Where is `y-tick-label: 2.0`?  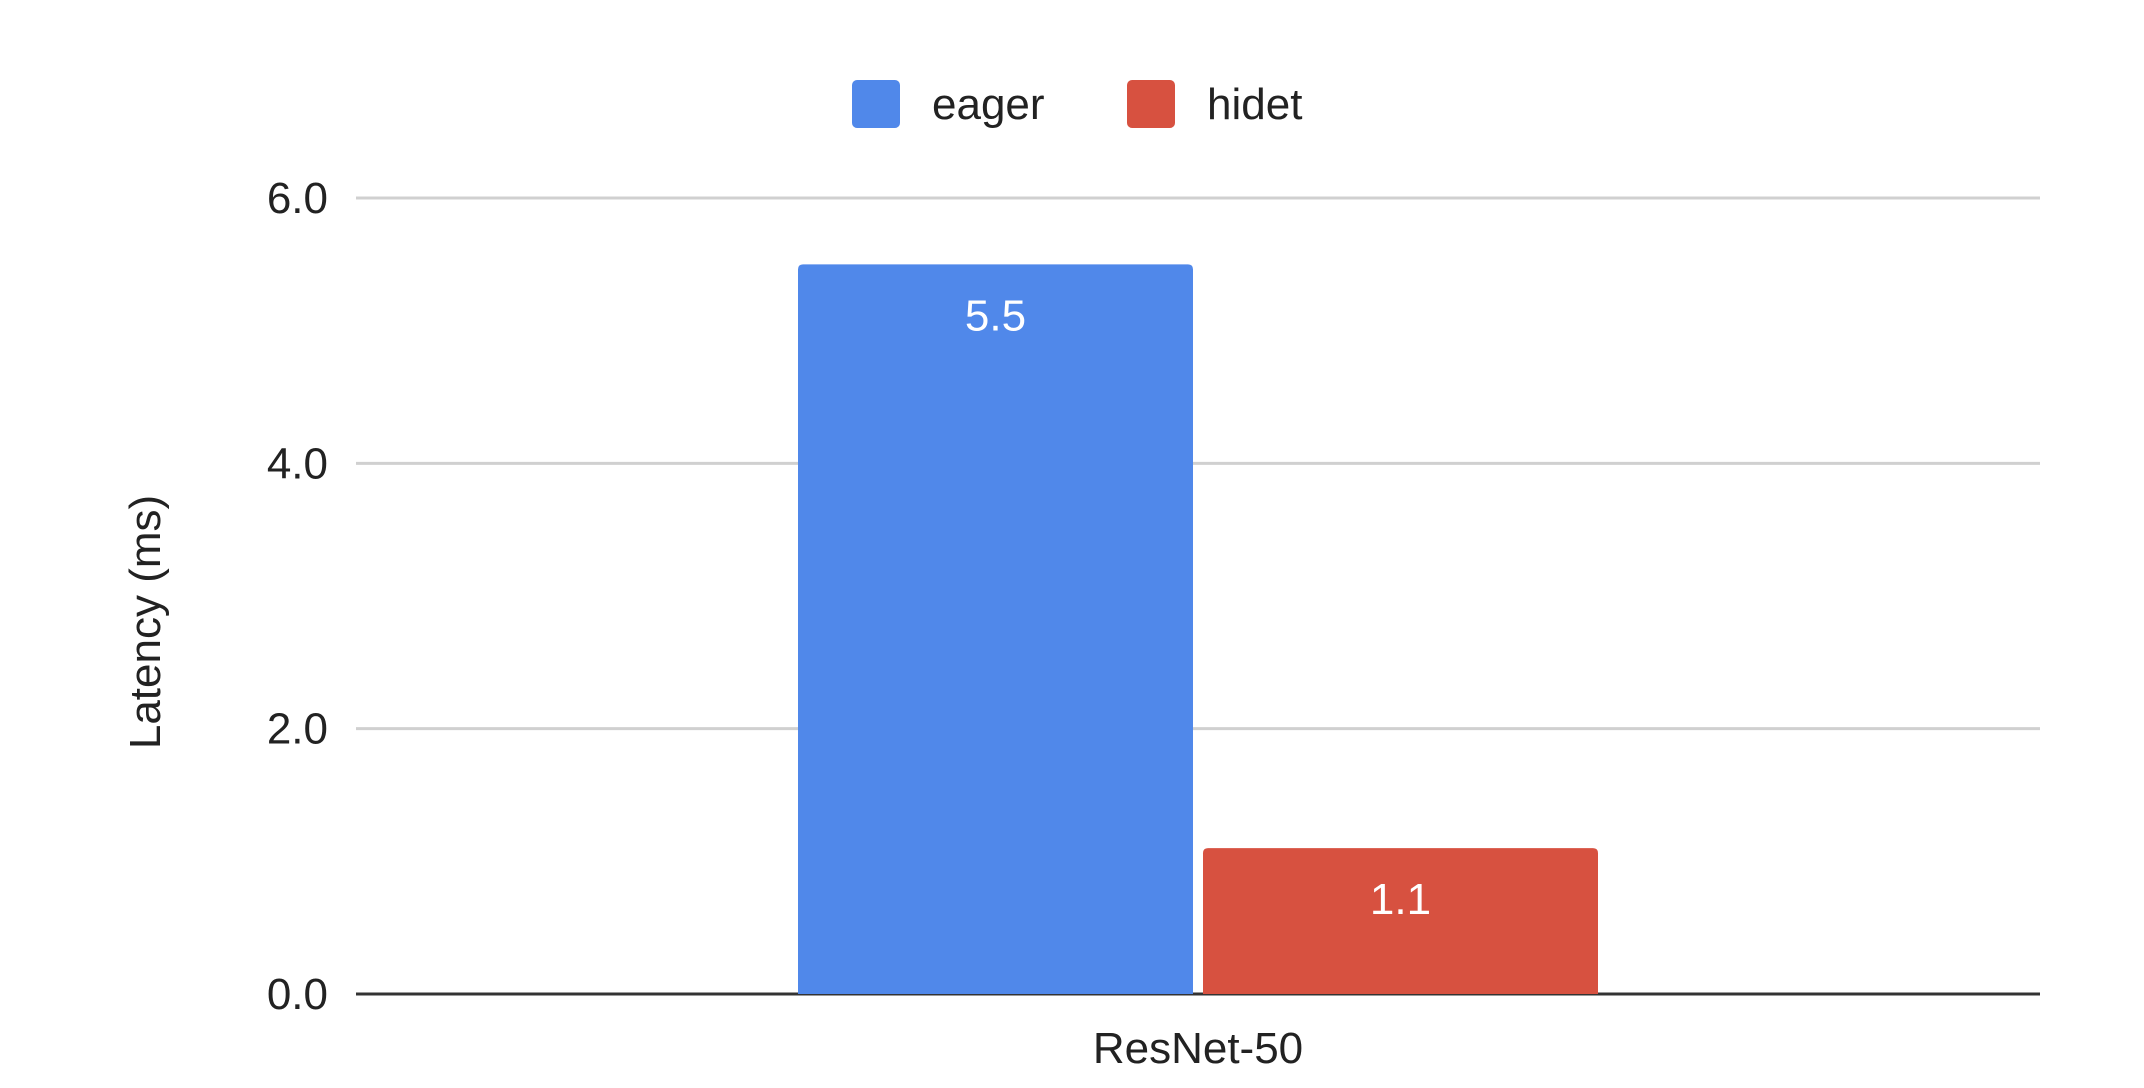 y-tick-label: 2.0 is located at coordinates (297, 729).